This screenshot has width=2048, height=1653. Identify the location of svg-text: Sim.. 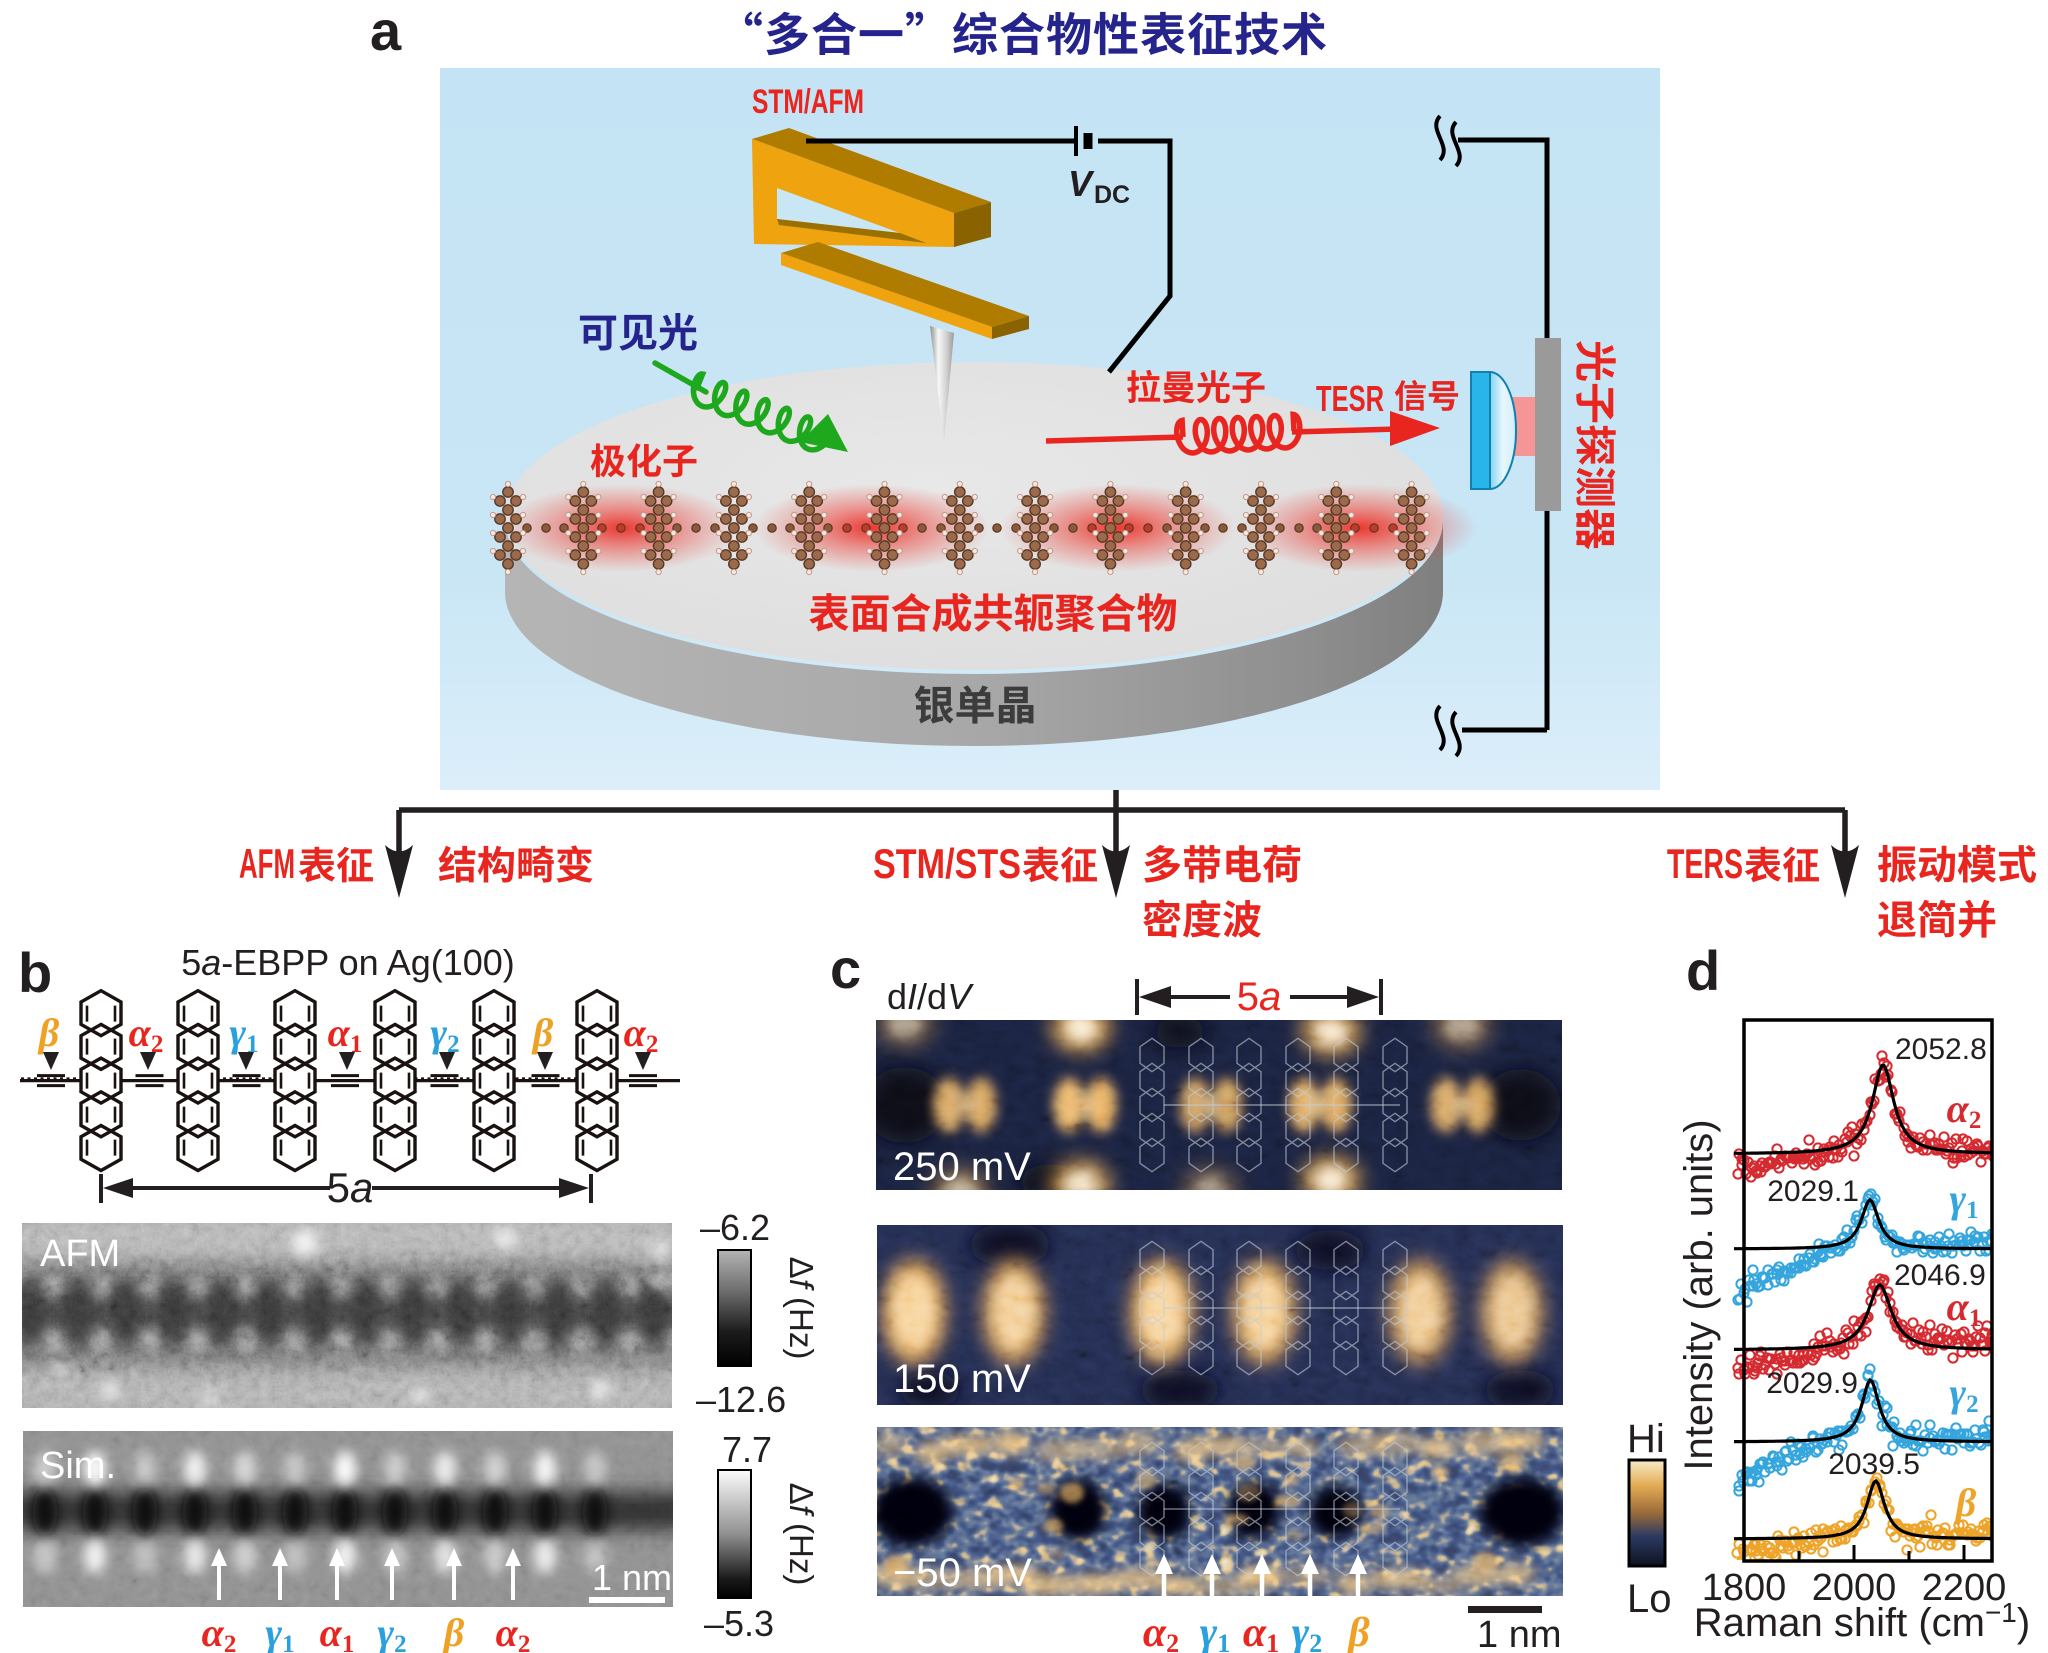
(78, 1466).